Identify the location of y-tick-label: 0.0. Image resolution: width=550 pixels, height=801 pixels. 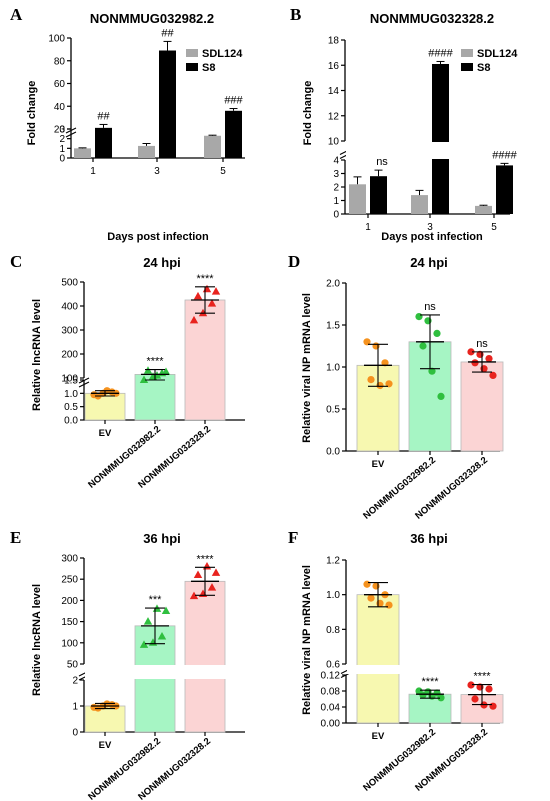
(71, 421).